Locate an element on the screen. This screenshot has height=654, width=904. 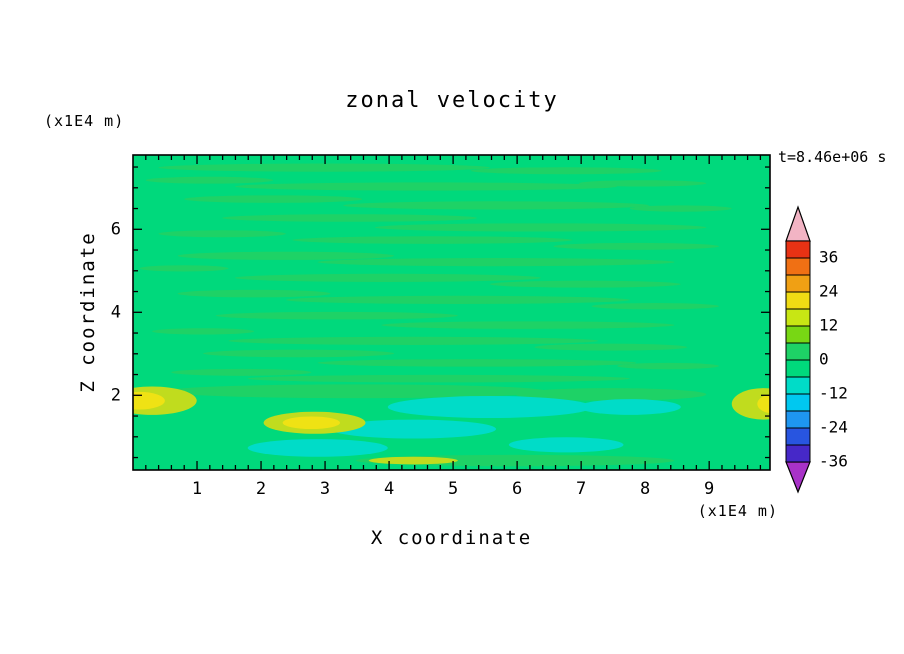
x-tick-label: 6 is located at coordinates (517, 489).